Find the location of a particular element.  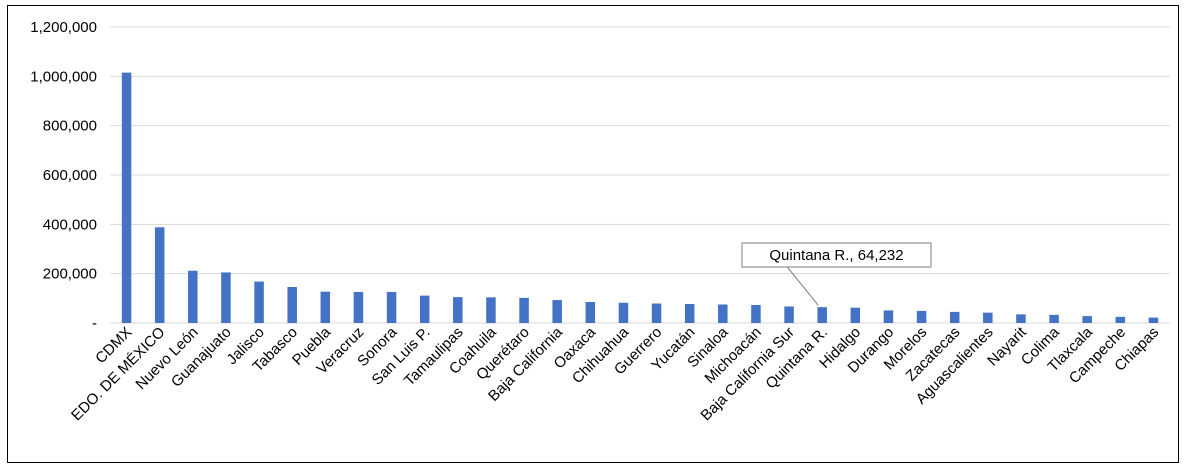

y-tick-label: 1,200,000 is located at coordinates (63, 27).